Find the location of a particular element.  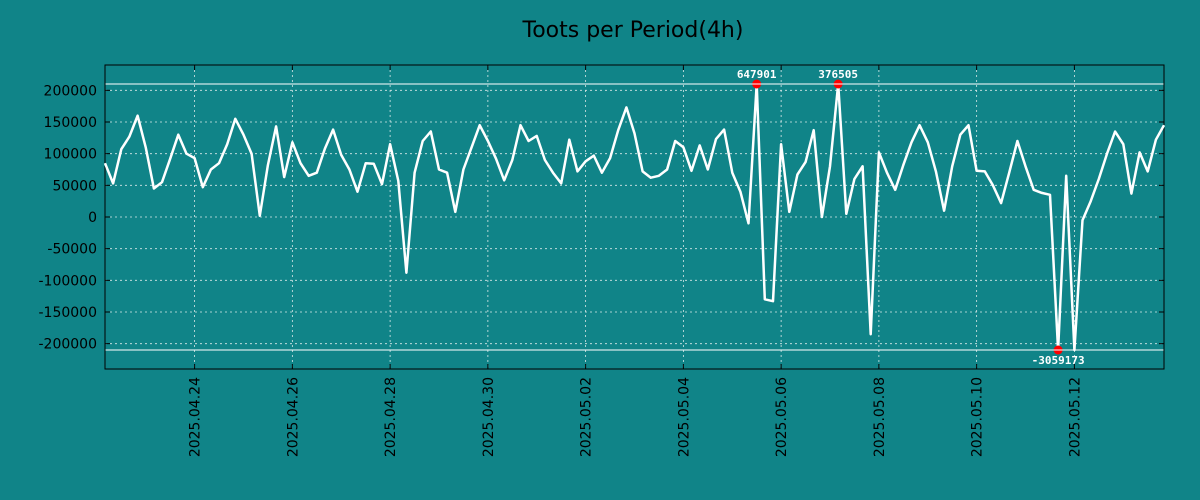

y-tick-label: 0 is located at coordinates (92, 218).